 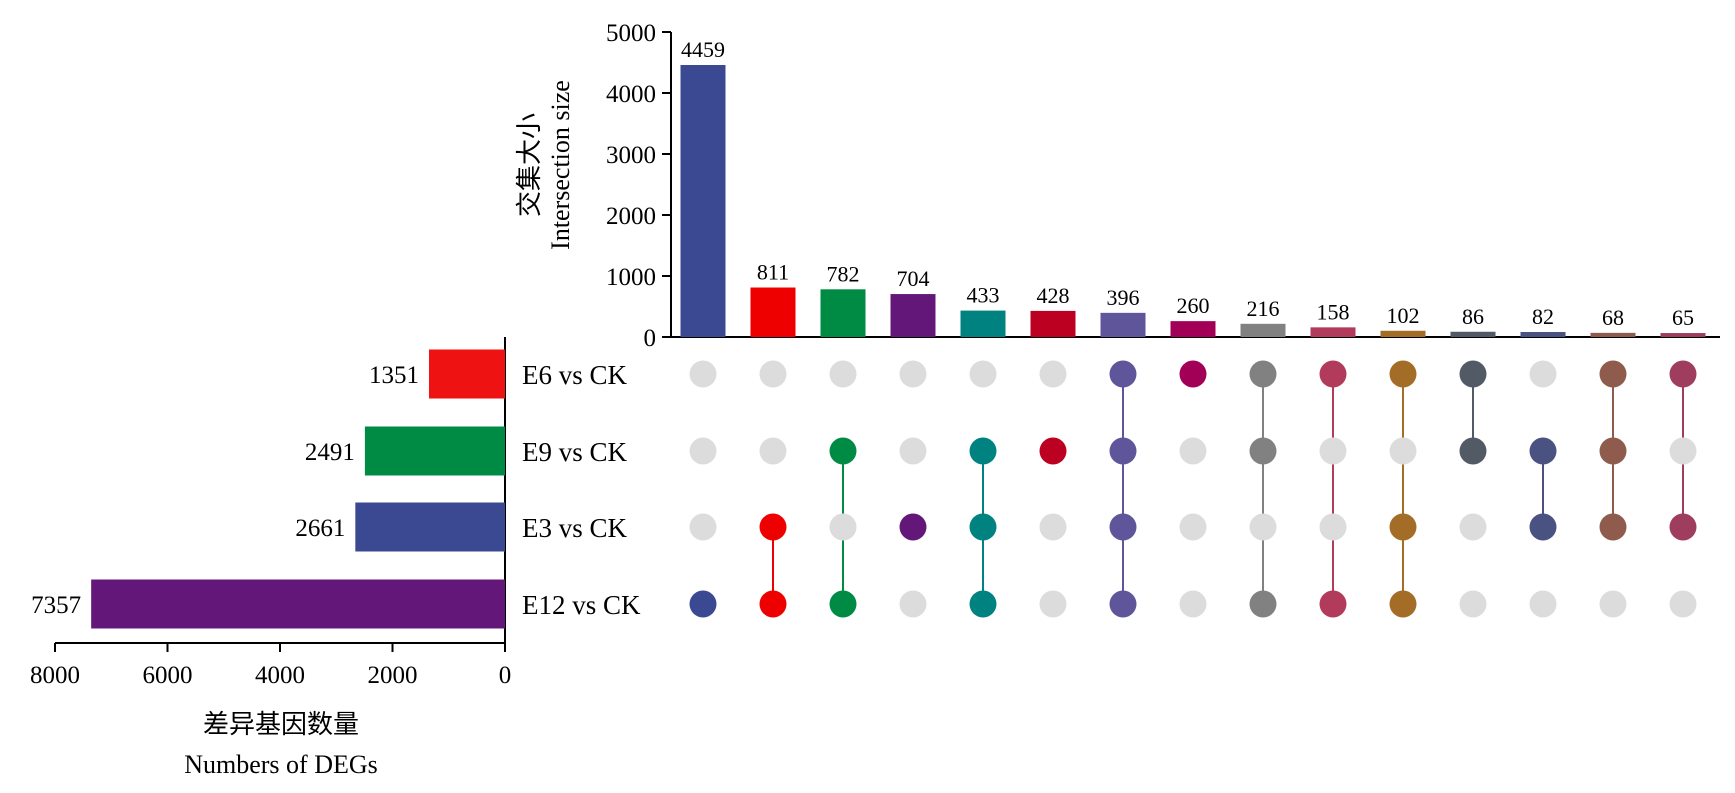 I want to click on set-label: E9 vs CK, so click(x=575, y=452).